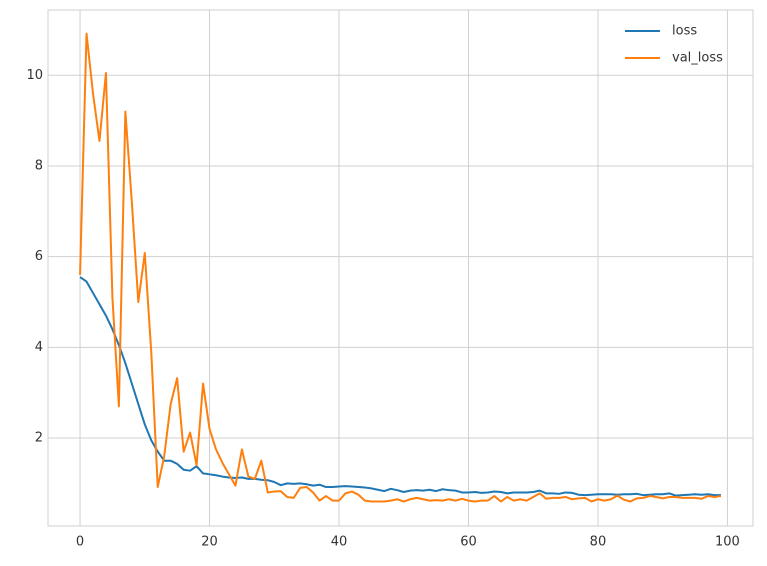 The image size is (767, 566). Describe the element at coordinates (39, 256) in the screenshot. I see `y-tick-label: 6` at that location.